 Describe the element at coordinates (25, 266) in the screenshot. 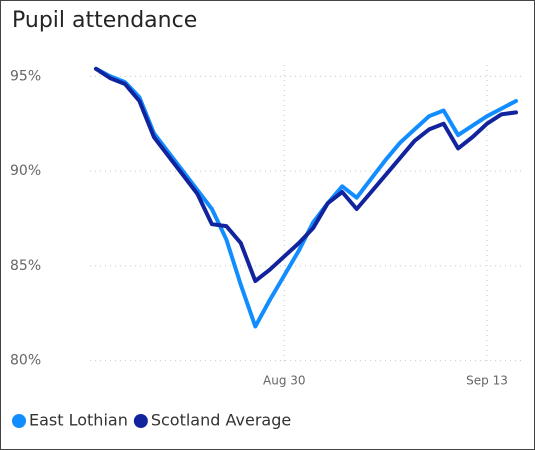

I see `y-tick-label: 85%` at that location.